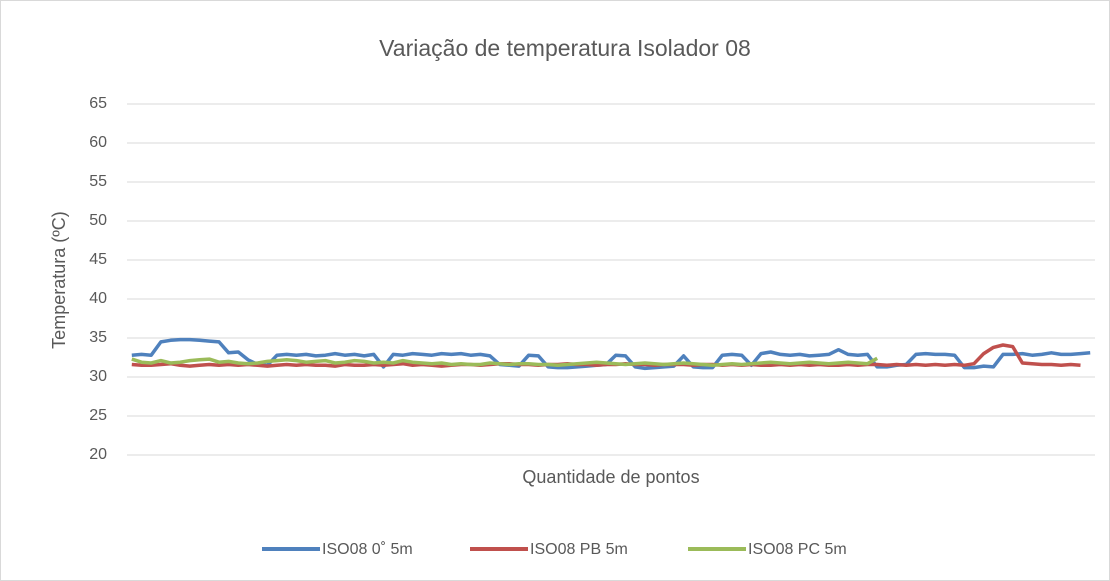  Describe the element at coordinates (579, 549) in the screenshot. I see `legend-label: ISO08 PB 5m` at that location.